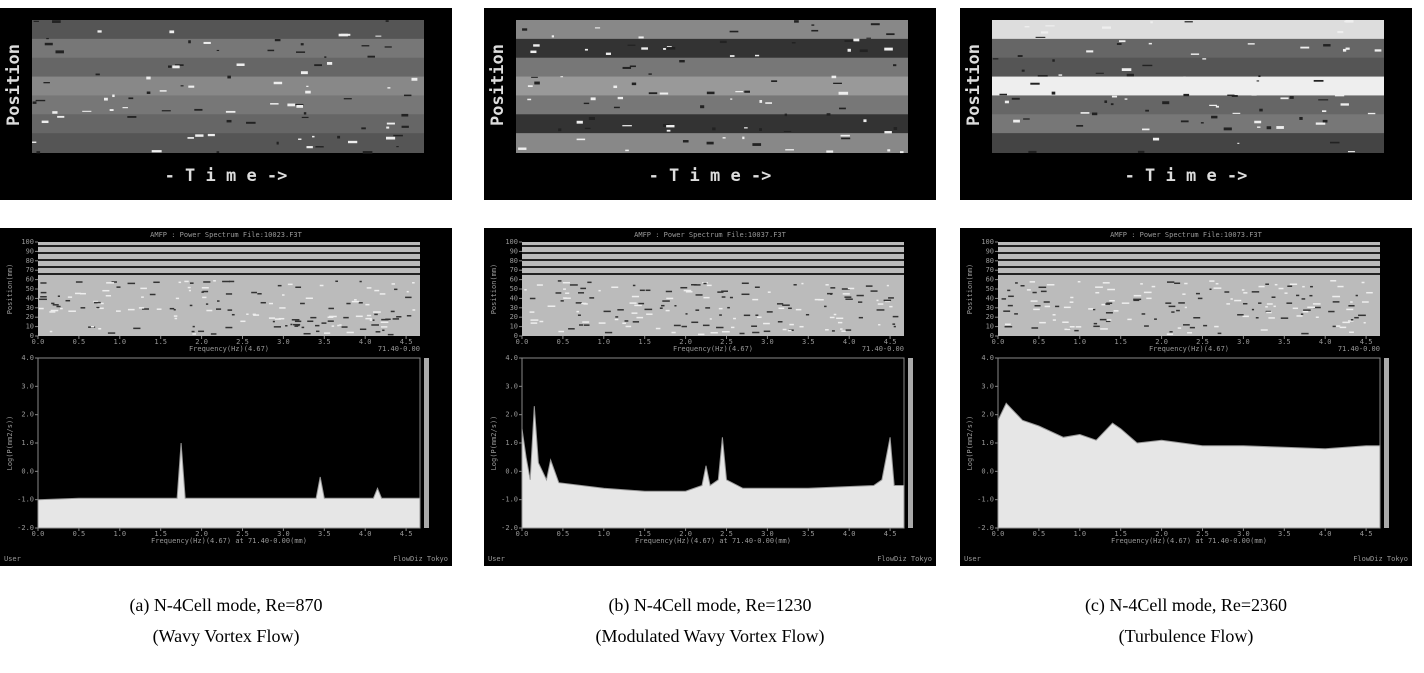 Image resolution: width=1424 pixels, height=673 pixels. What do you see at coordinates (514, 270) in the screenshot?
I see `map-tick-label: 70` at bounding box center [514, 270].